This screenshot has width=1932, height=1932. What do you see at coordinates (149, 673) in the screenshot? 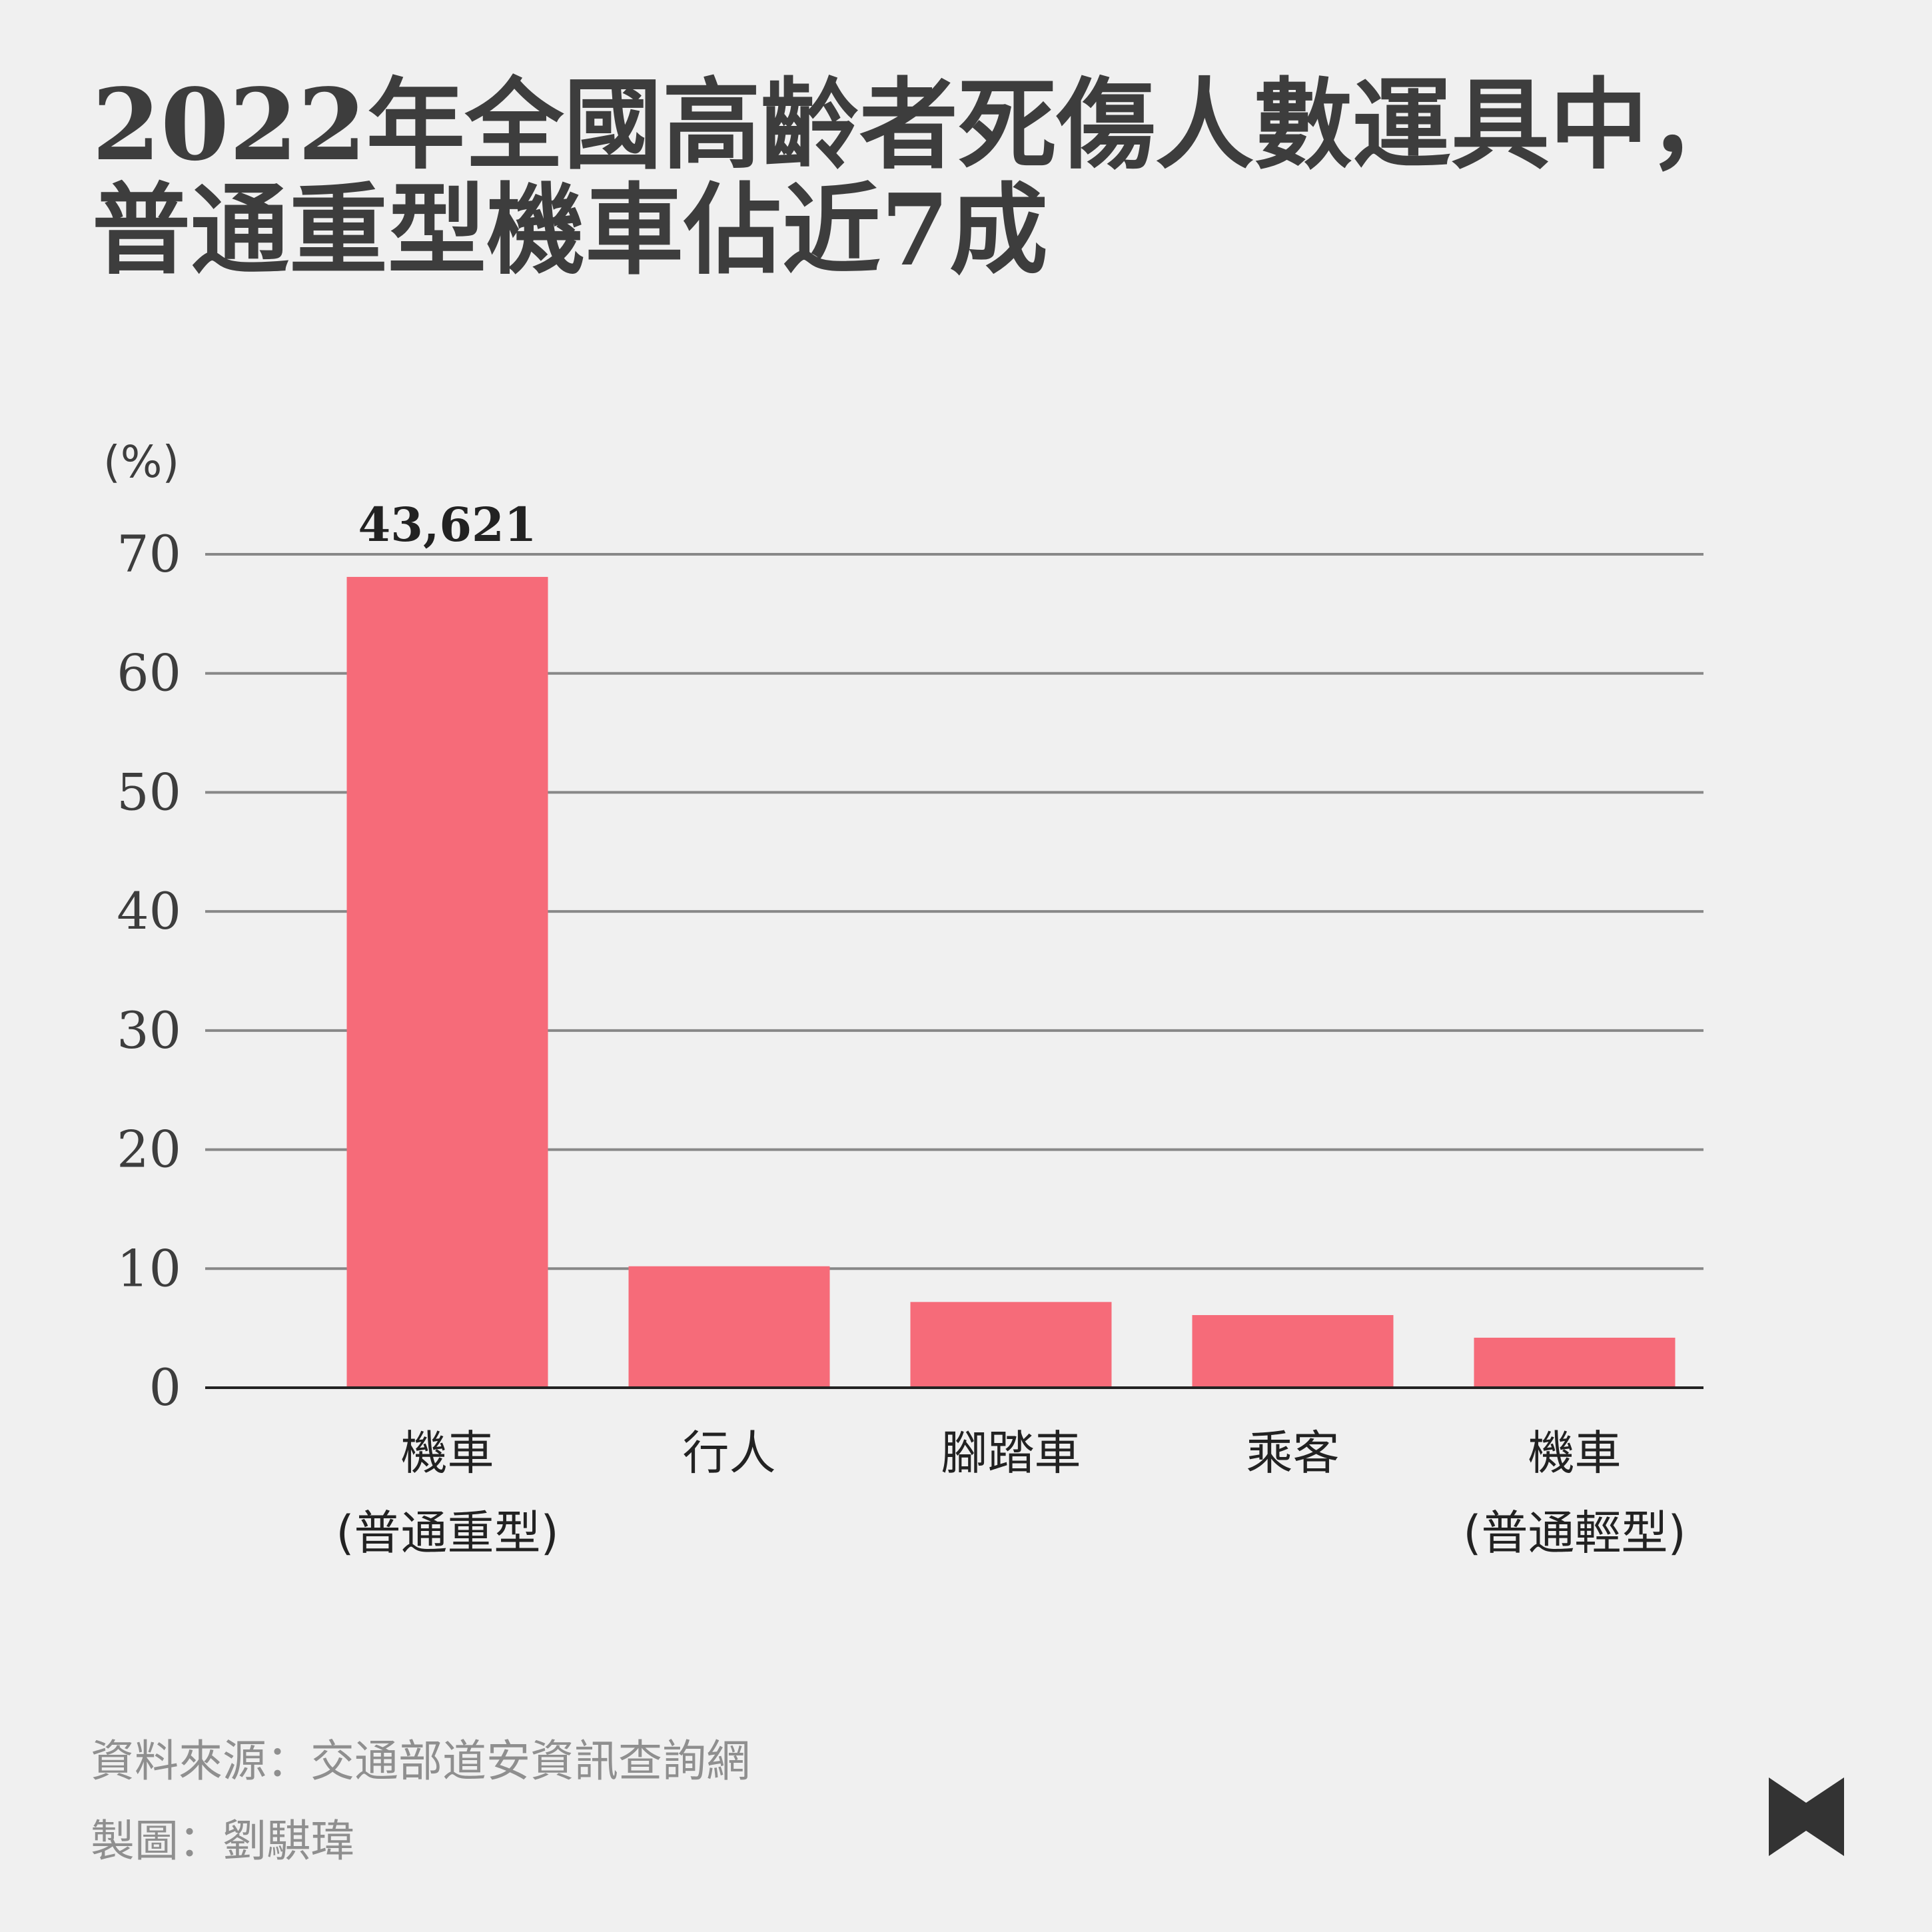
I see `y-tick-label-60: 60` at bounding box center [149, 673].